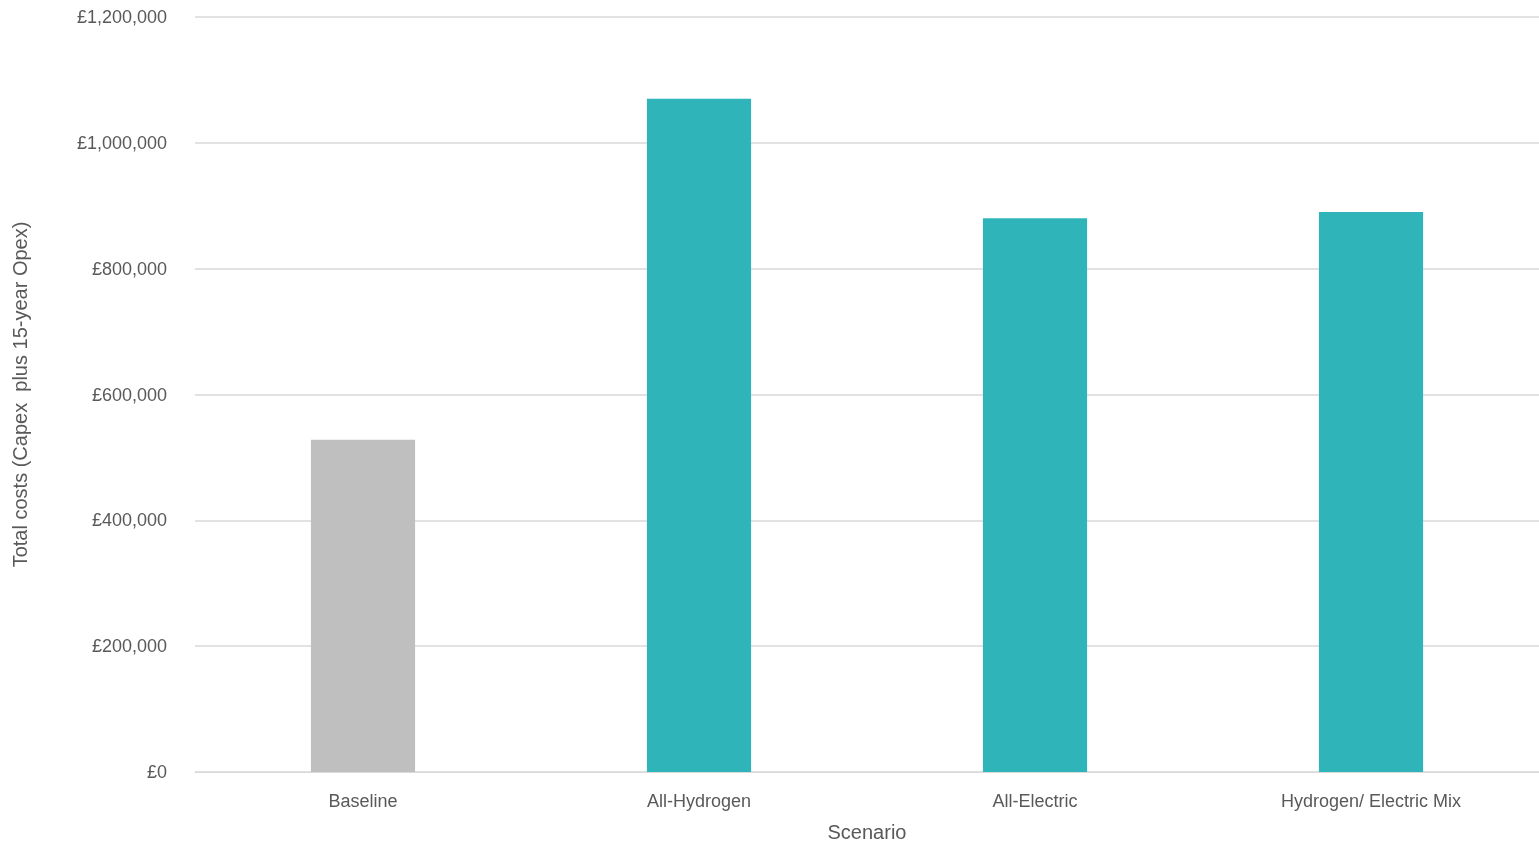 Image resolution: width=1539 pixels, height=852 pixels. What do you see at coordinates (156, 772) in the screenshot?
I see `y-tick-label: £0` at bounding box center [156, 772].